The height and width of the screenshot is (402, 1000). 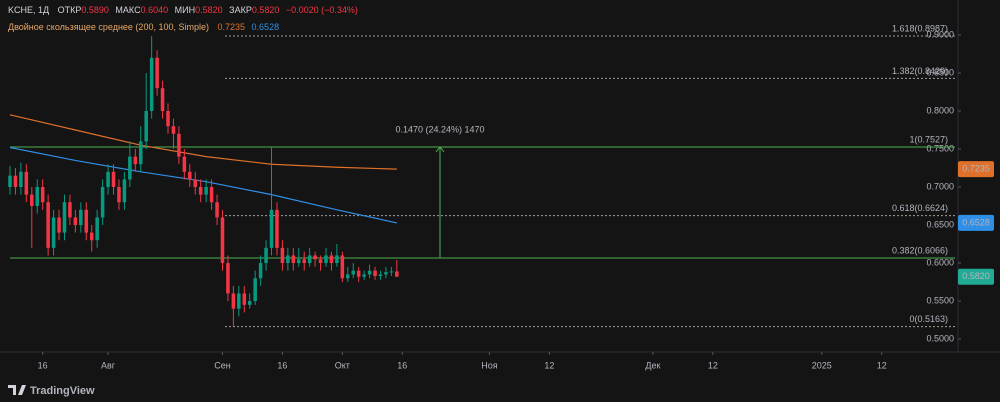 I want to click on x-tick-label: Сен, so click(x=222, y=365).